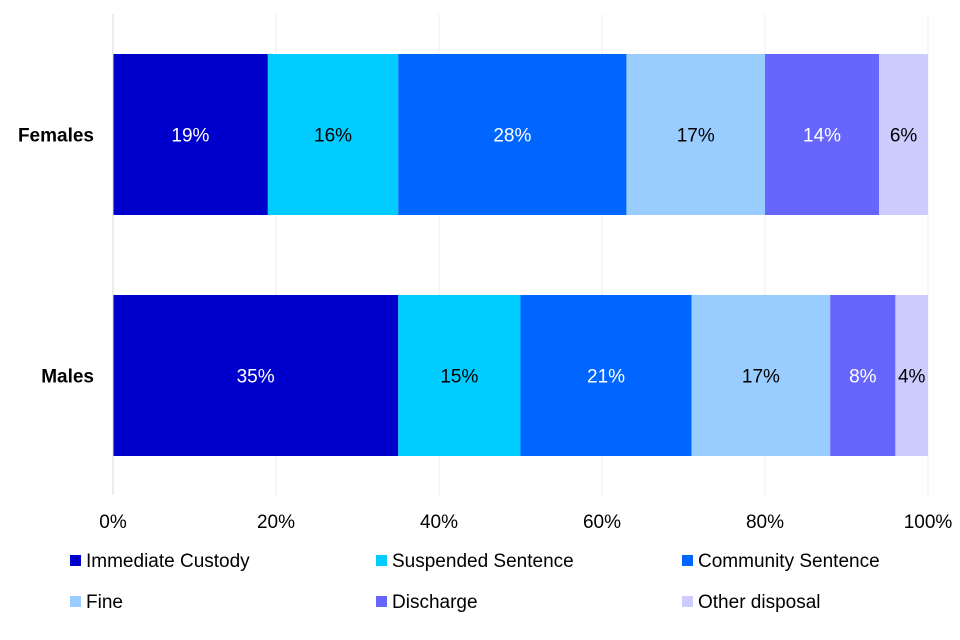 The image size is (960, 640). I want to click on legend-label: Suspended Sentence, so click(483, 561).